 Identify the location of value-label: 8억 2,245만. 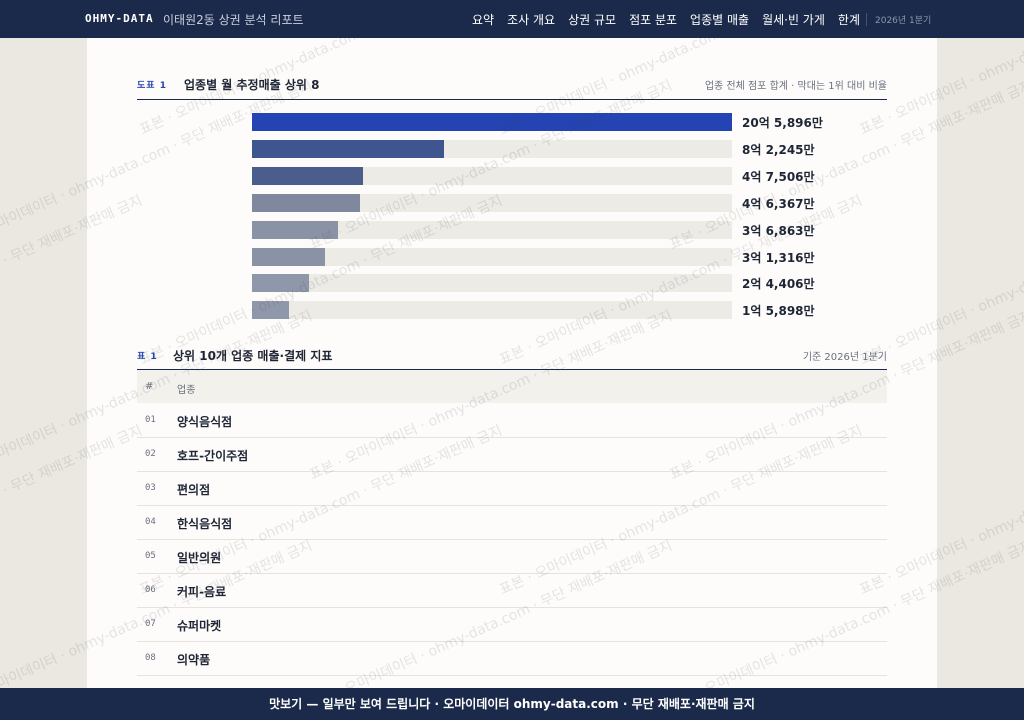
(778, 149).